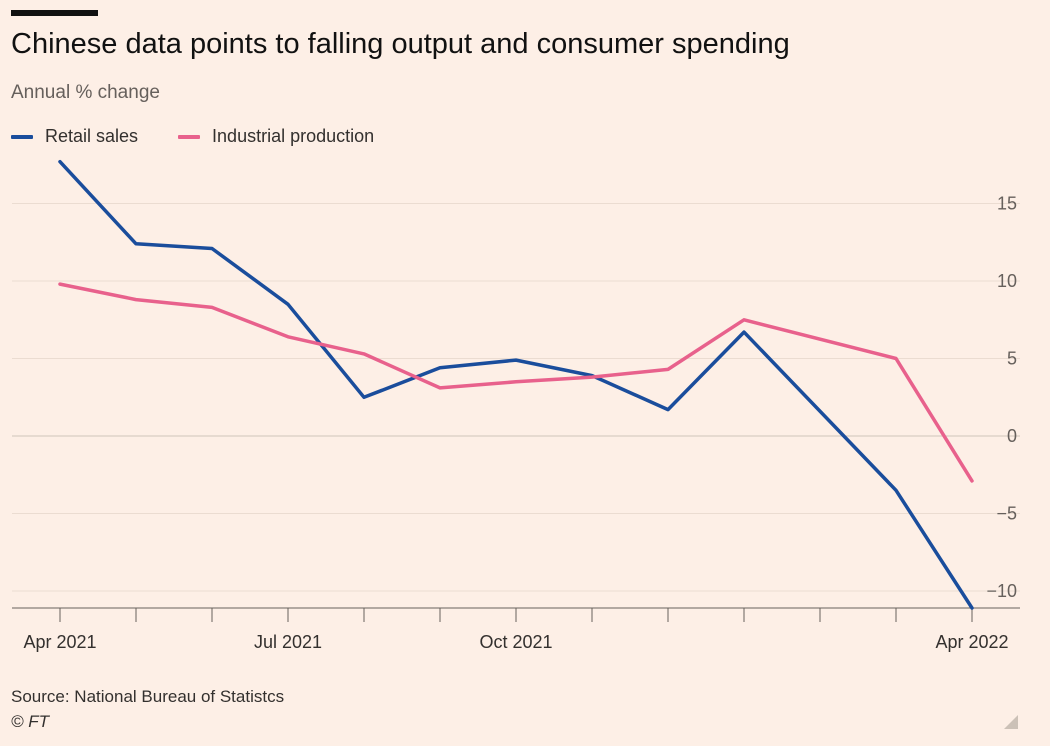 Image resolution: width=1050 pixels, height=746 pixels. I want to click on y-tick-label: 0, so click(1012, 436).